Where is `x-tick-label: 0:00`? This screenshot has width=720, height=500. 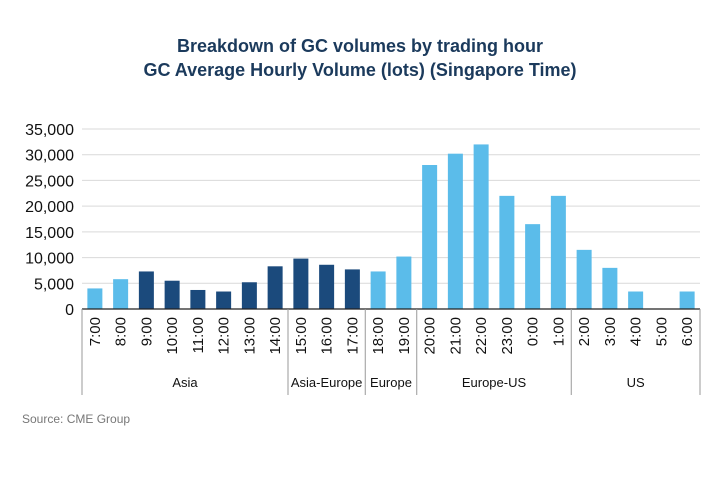 x-tick-label: 0:00 is located at coordinates (533, 331).